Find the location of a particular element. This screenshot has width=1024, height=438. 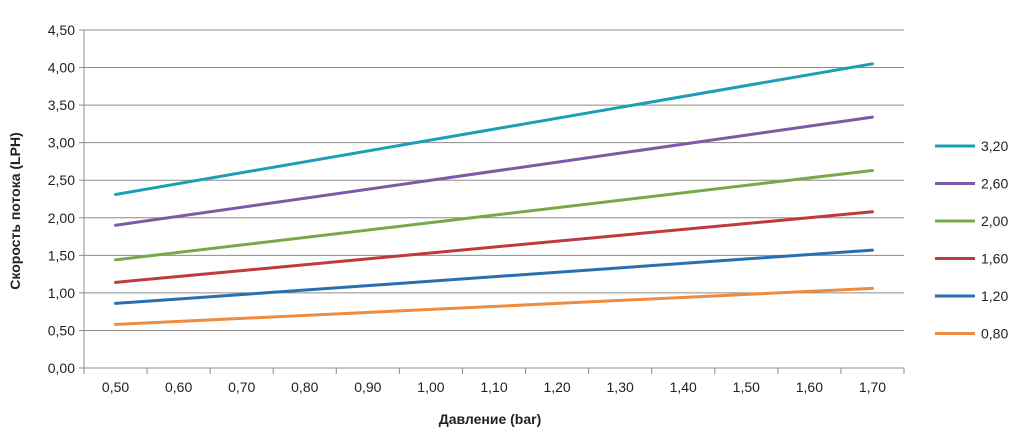

x-tick-label: 1,60 is located at coordinates (809, 387).